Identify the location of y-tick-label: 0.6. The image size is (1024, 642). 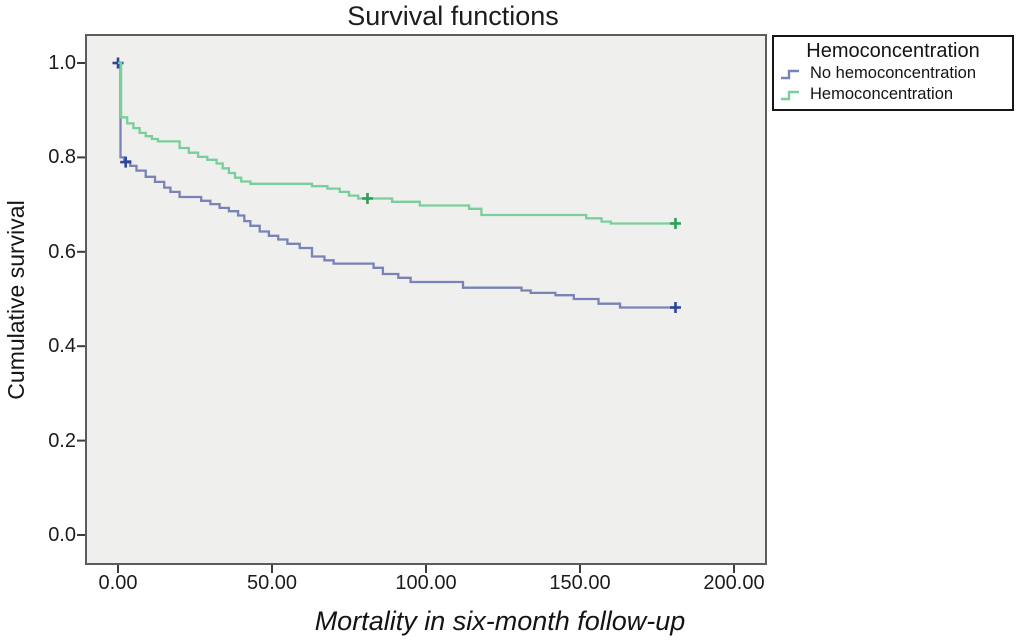
(62, 251).